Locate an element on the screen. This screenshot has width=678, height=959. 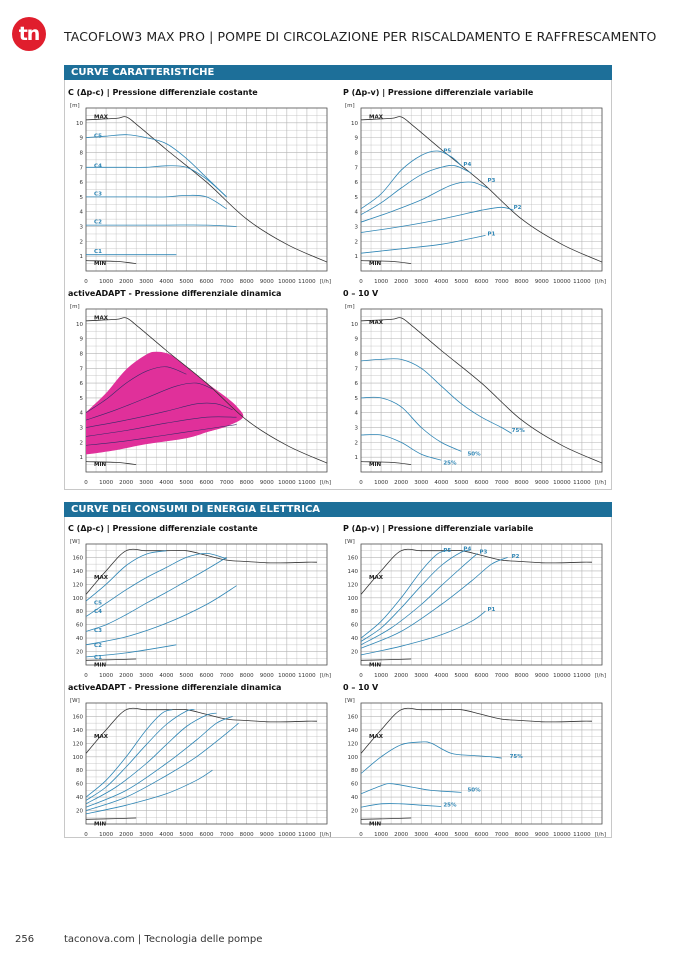
plot-area is located at coordinates (481, 190).